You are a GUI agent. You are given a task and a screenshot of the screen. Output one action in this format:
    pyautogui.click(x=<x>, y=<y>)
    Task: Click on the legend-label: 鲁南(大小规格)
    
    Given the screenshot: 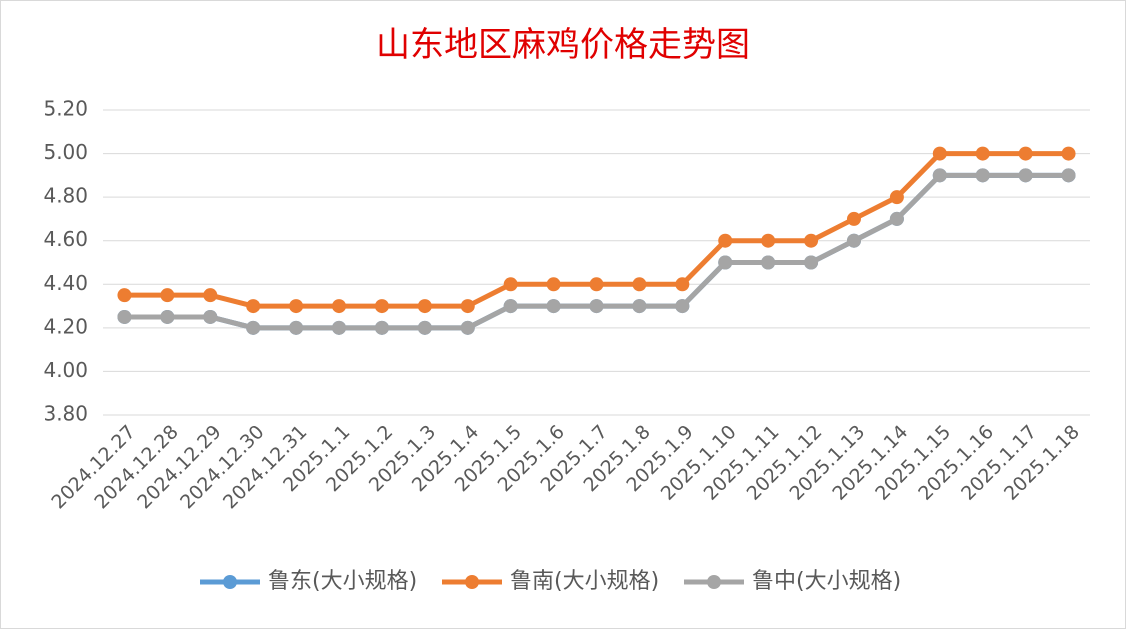 What is the action you would take?
    pyautogui.click(x=584, y=581)
    